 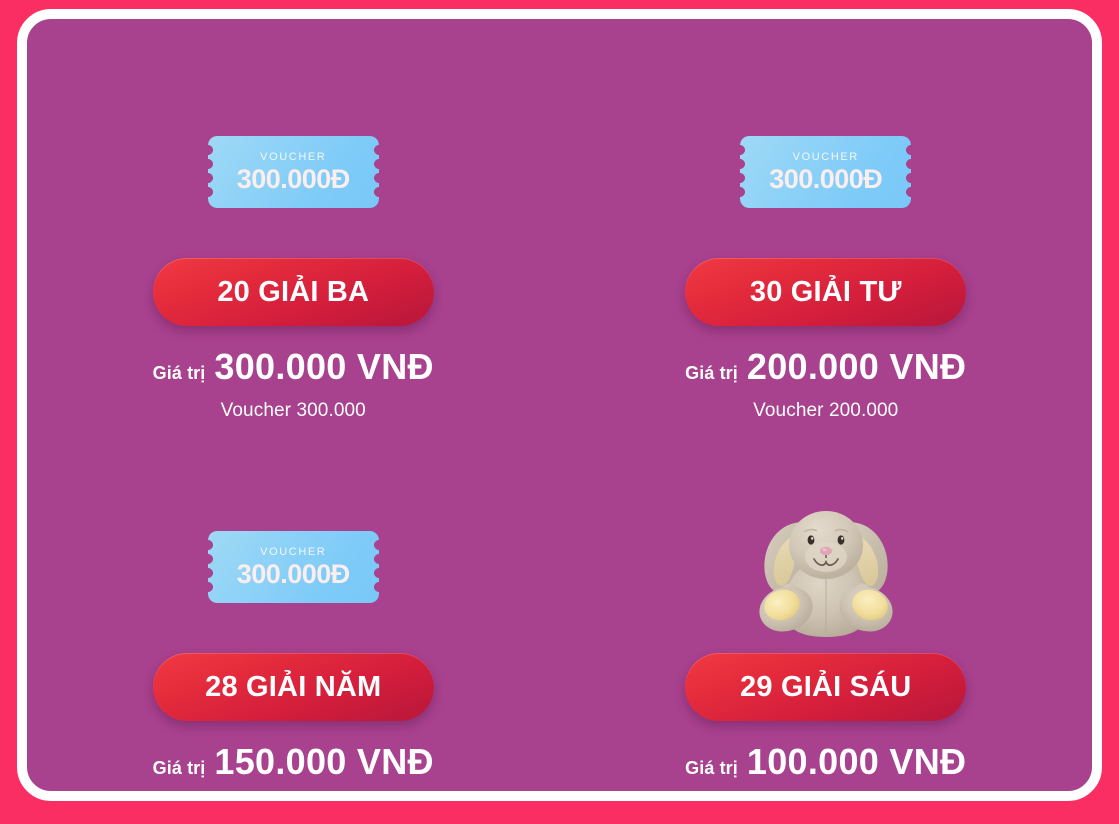 I want to click on prize-value-line: Giá trị 200.000 VNĐ, so click(x=825, y=367).